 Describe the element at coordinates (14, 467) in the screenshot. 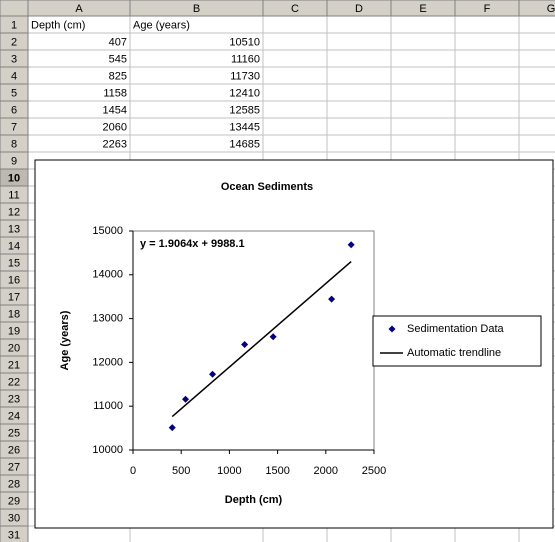

I see `row-header-label: 27` at that location.